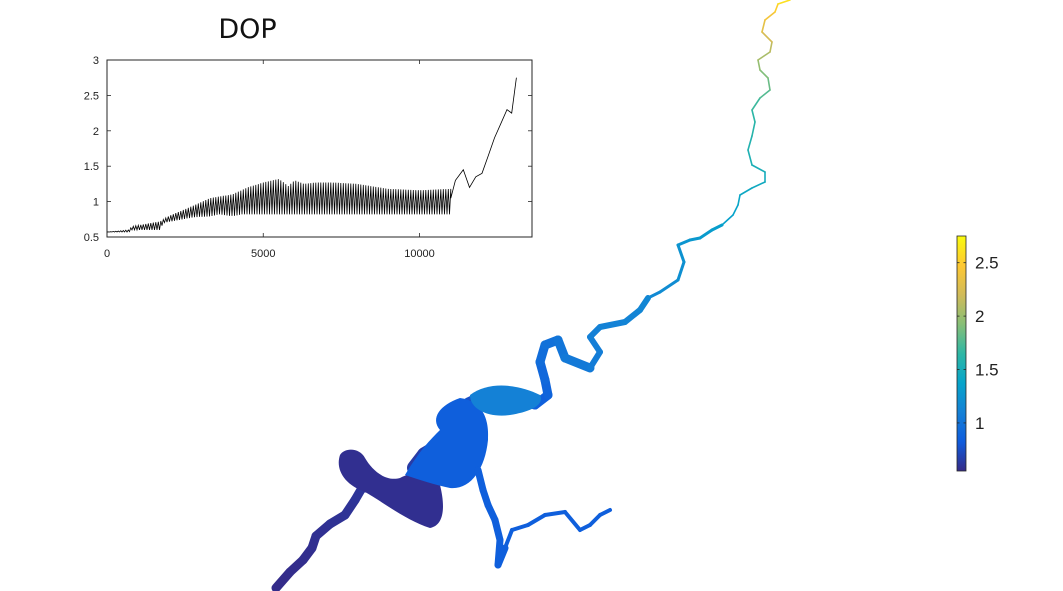 The height and width of the screenshot is (591, 1063). I want to click on axes: 0 5000 10000 0.5 1 1.5 2 2.5 3, so click(308, 157).